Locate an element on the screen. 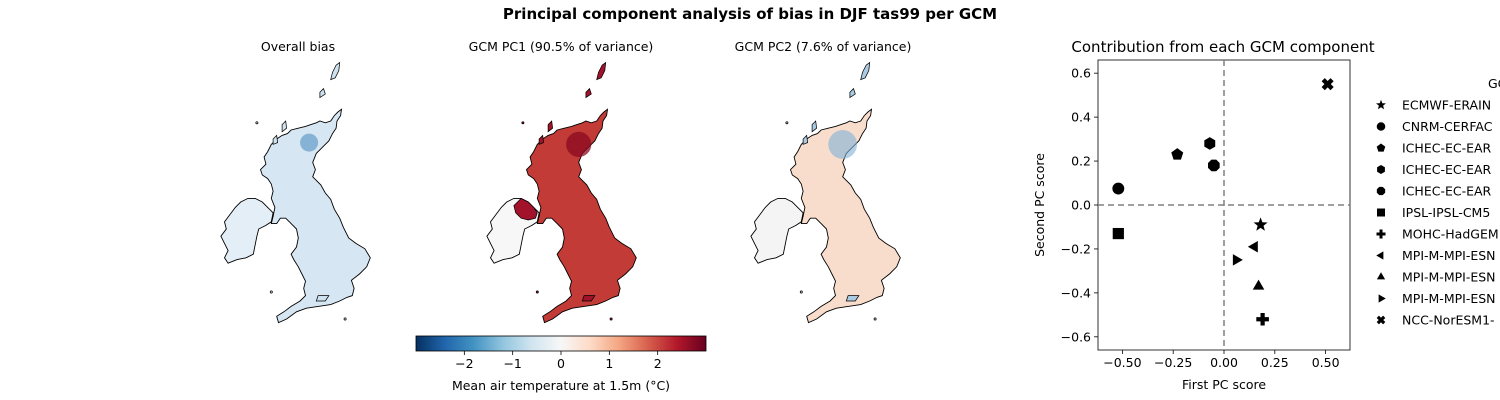 The width and height of the screenshot is (1500, 400). x-tick-label: 0.25 is located at coordinates (1275, 362).